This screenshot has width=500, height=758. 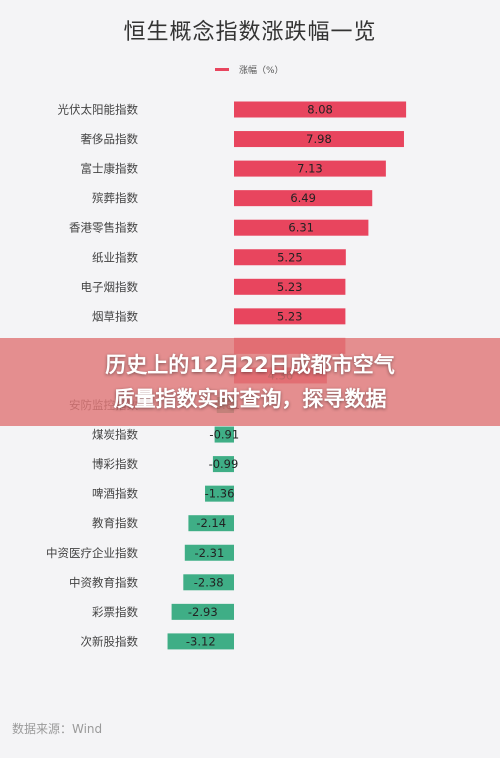 I want to click on category-label: 中资教育指数, so click(x=103, y=582).